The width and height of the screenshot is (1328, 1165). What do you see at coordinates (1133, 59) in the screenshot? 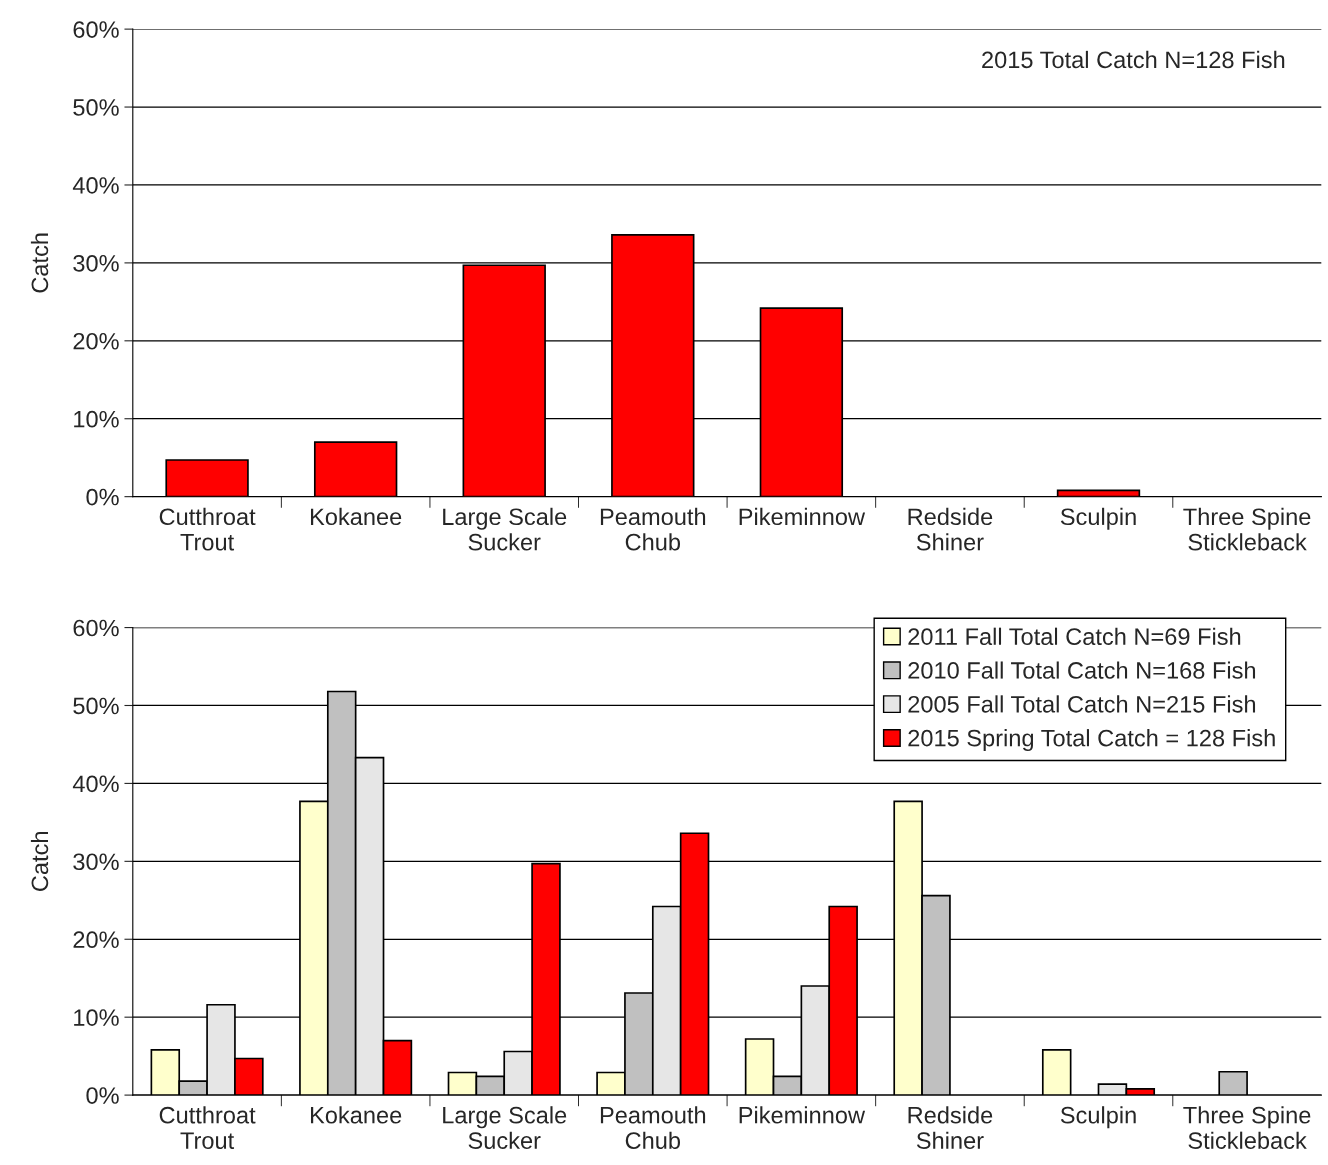
I see `annotation: 2015 Total Catch N=128 Fish` at bounding box center [1133, 59].